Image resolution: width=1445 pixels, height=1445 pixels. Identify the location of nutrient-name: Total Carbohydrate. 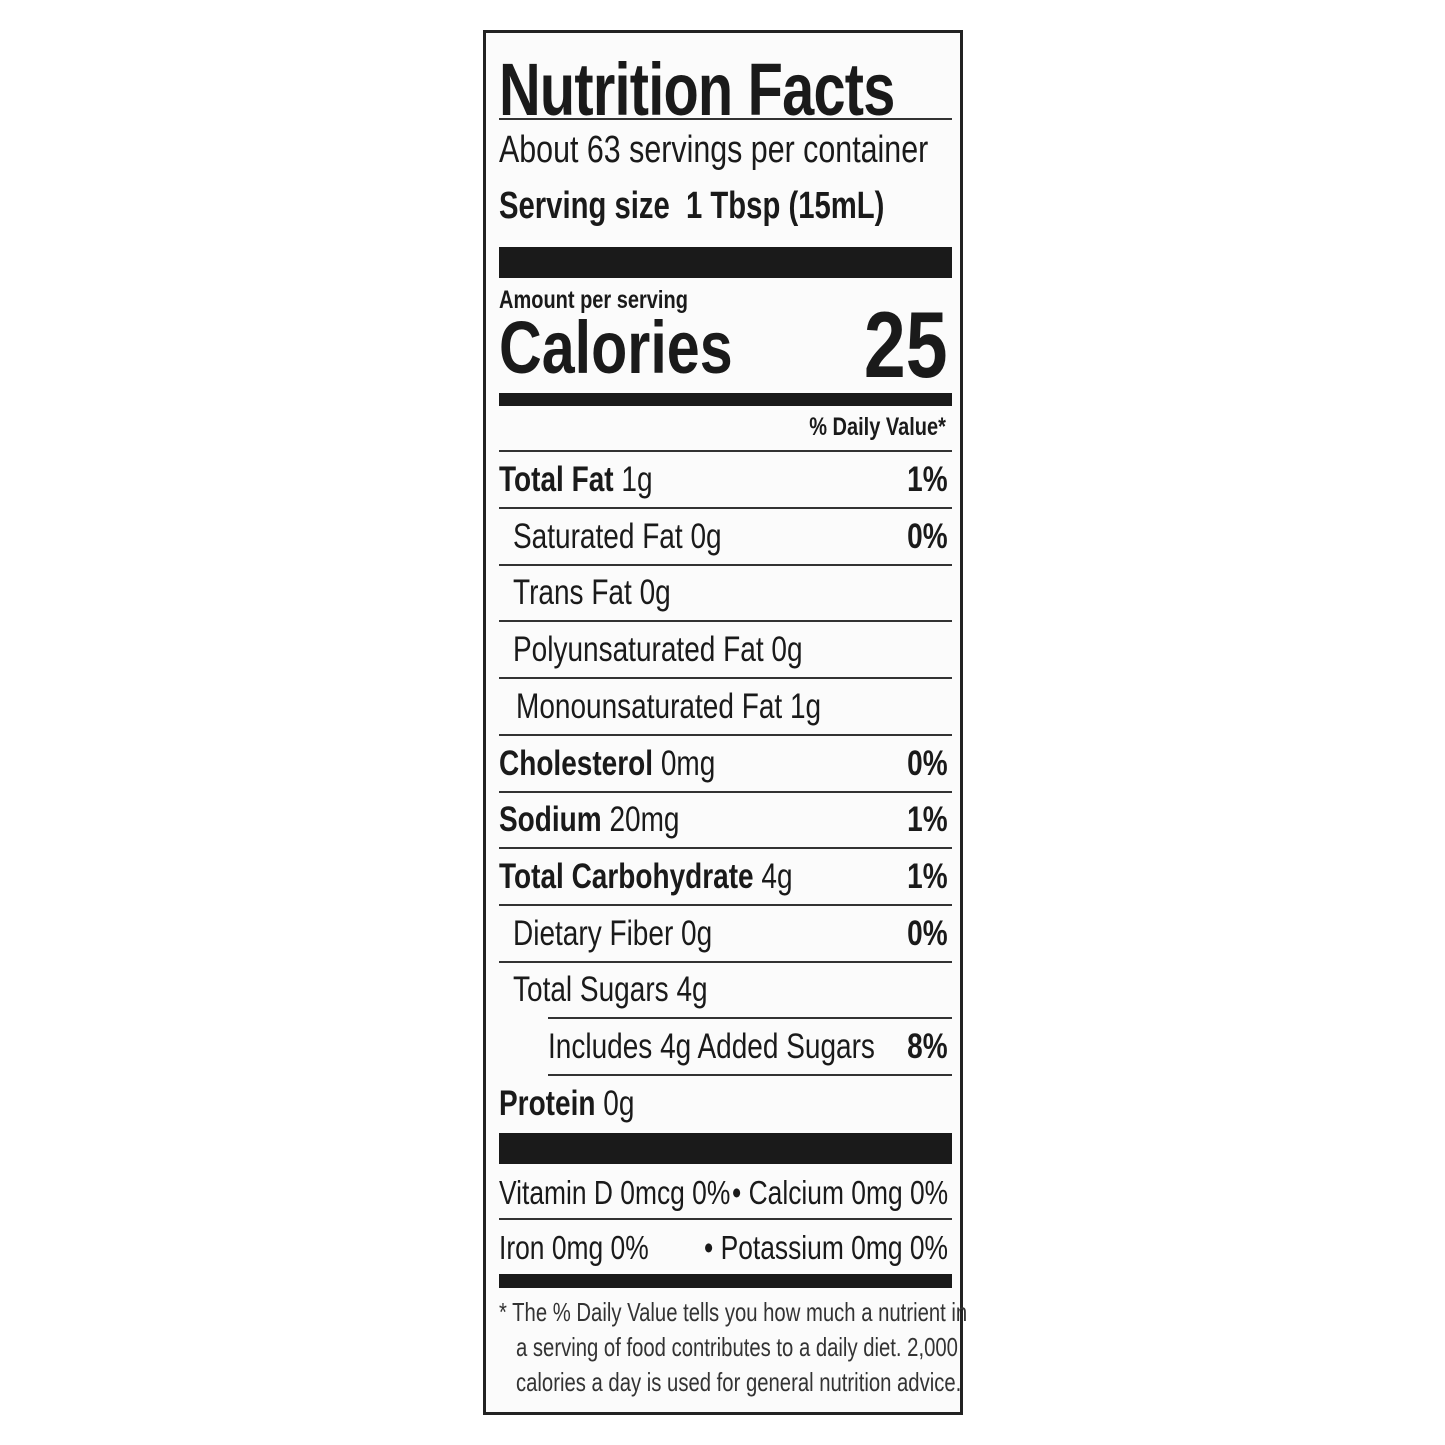
(626, 876).